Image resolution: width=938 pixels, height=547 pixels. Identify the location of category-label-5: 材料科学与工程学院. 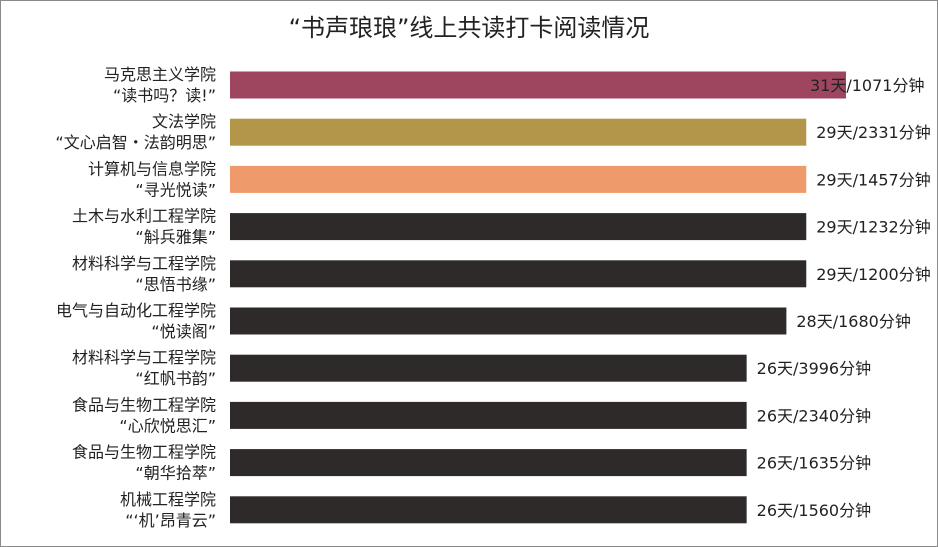
(144, 263).